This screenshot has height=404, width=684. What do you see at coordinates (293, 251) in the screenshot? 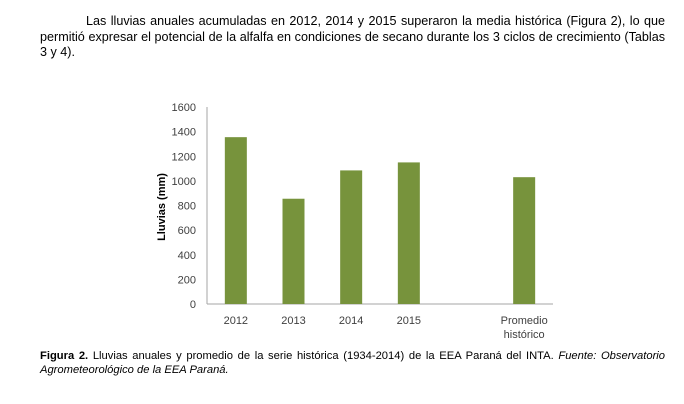
I see `bar-2013` at bounding box center [293, 251].